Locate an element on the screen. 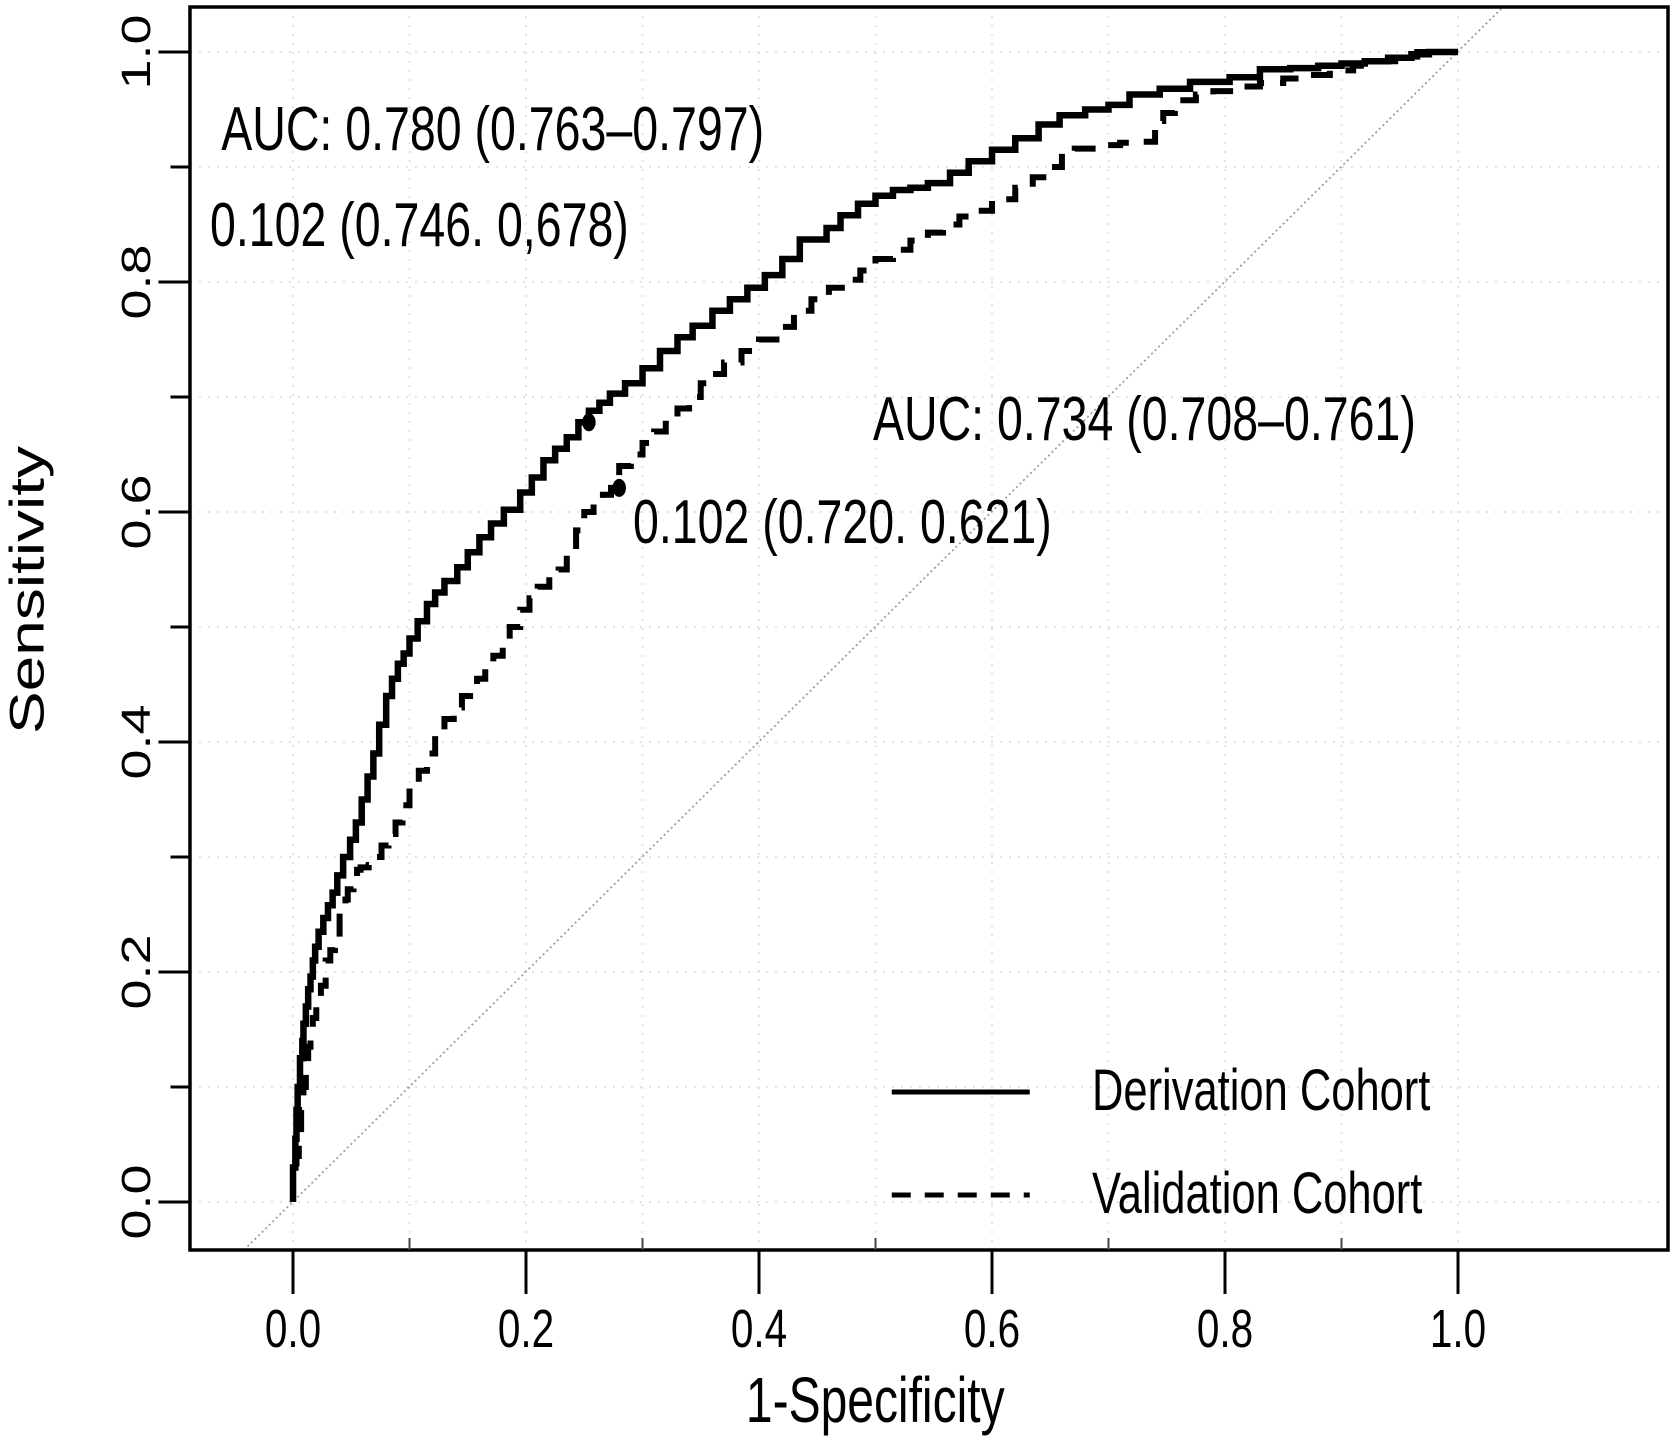  legend-derivation-label: Derivation Cohort is located at coordinates (1261, 1090).